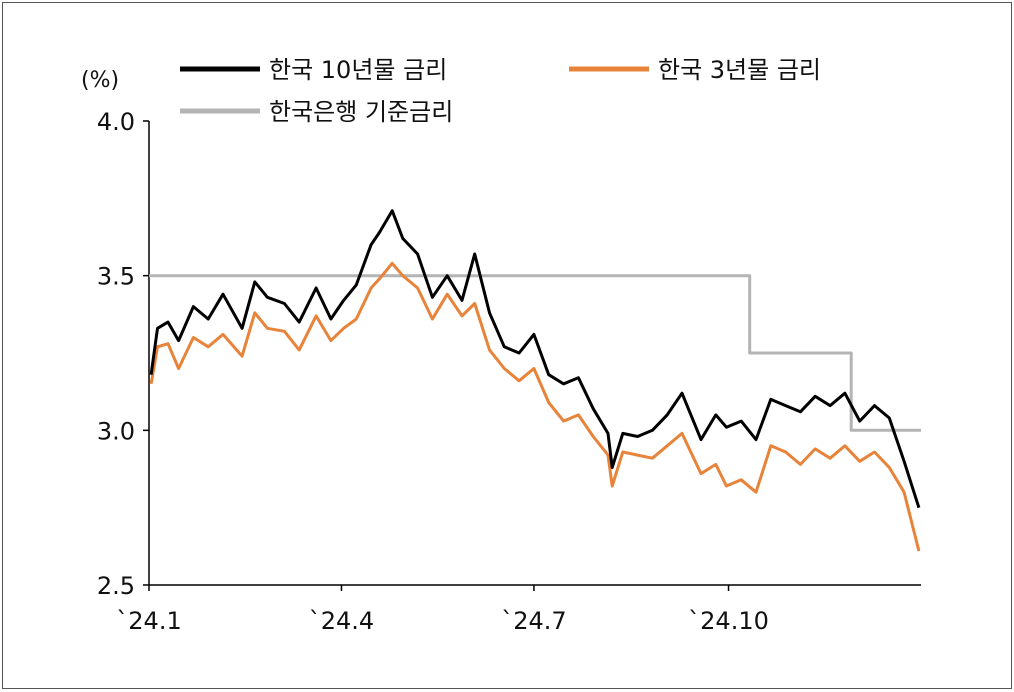 The image size is (1014, 692). I want to click on x-tick-label: `24.4, so click(341, 621).